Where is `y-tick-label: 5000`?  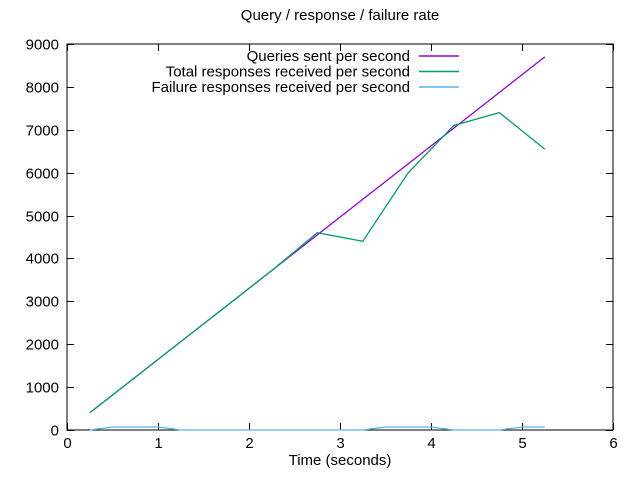 y-tick-label: 5000 is located at coordinates (42, 217).